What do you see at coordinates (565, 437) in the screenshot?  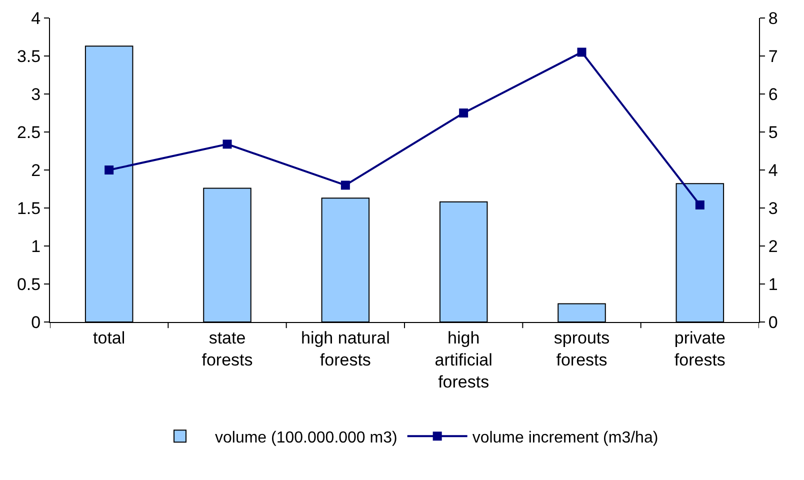 I see `legend-label: volume increment (m3/ha)` at bounding box center [565, 437].